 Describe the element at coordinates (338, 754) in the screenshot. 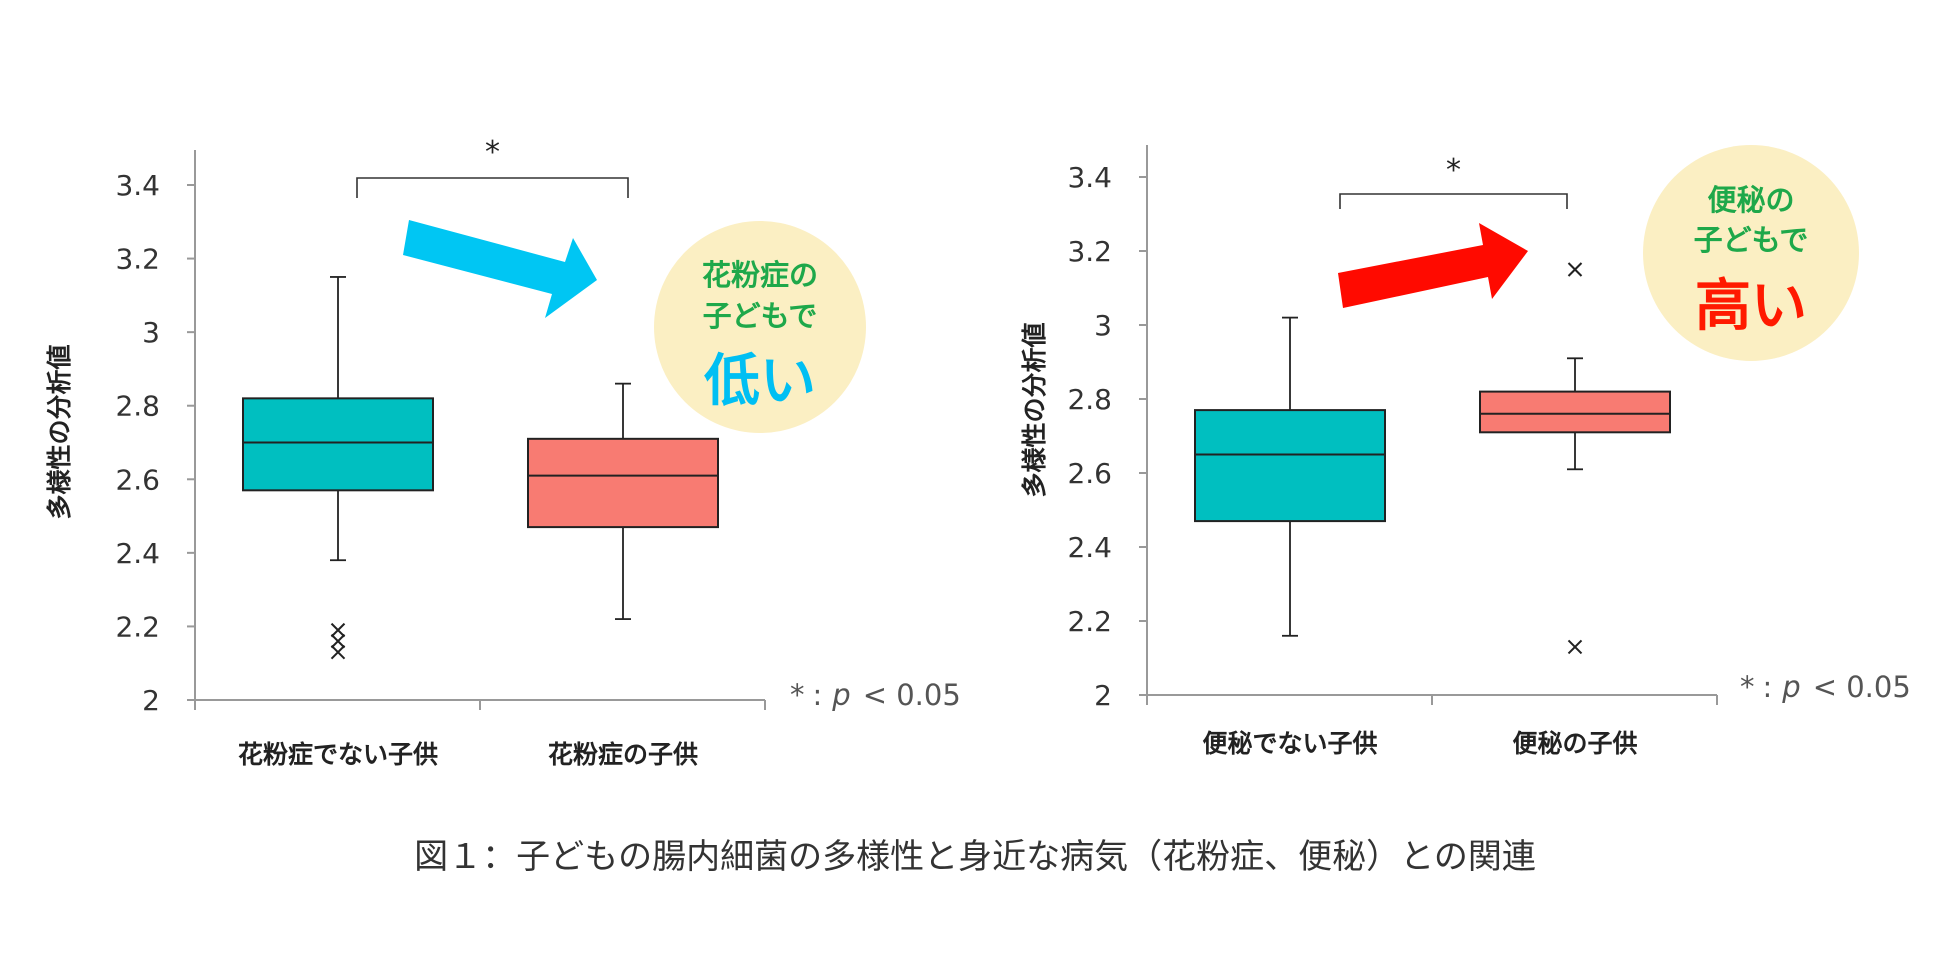

I see `category-label: 花粉症でない子供` at that location.